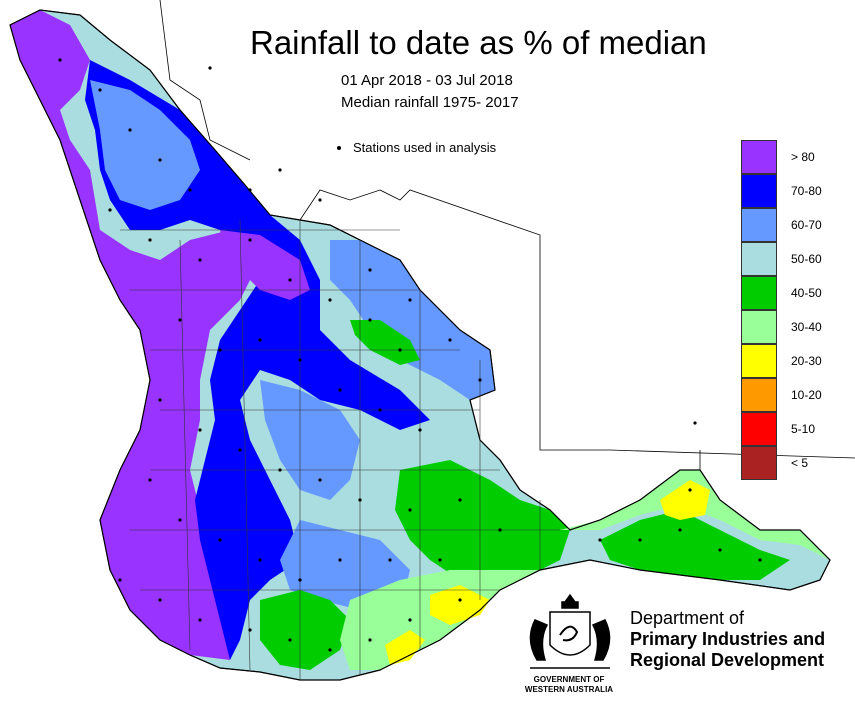 This screenshot has width=855, height=720. I want to click on department-line3: Regional Development, so click(727, 660).